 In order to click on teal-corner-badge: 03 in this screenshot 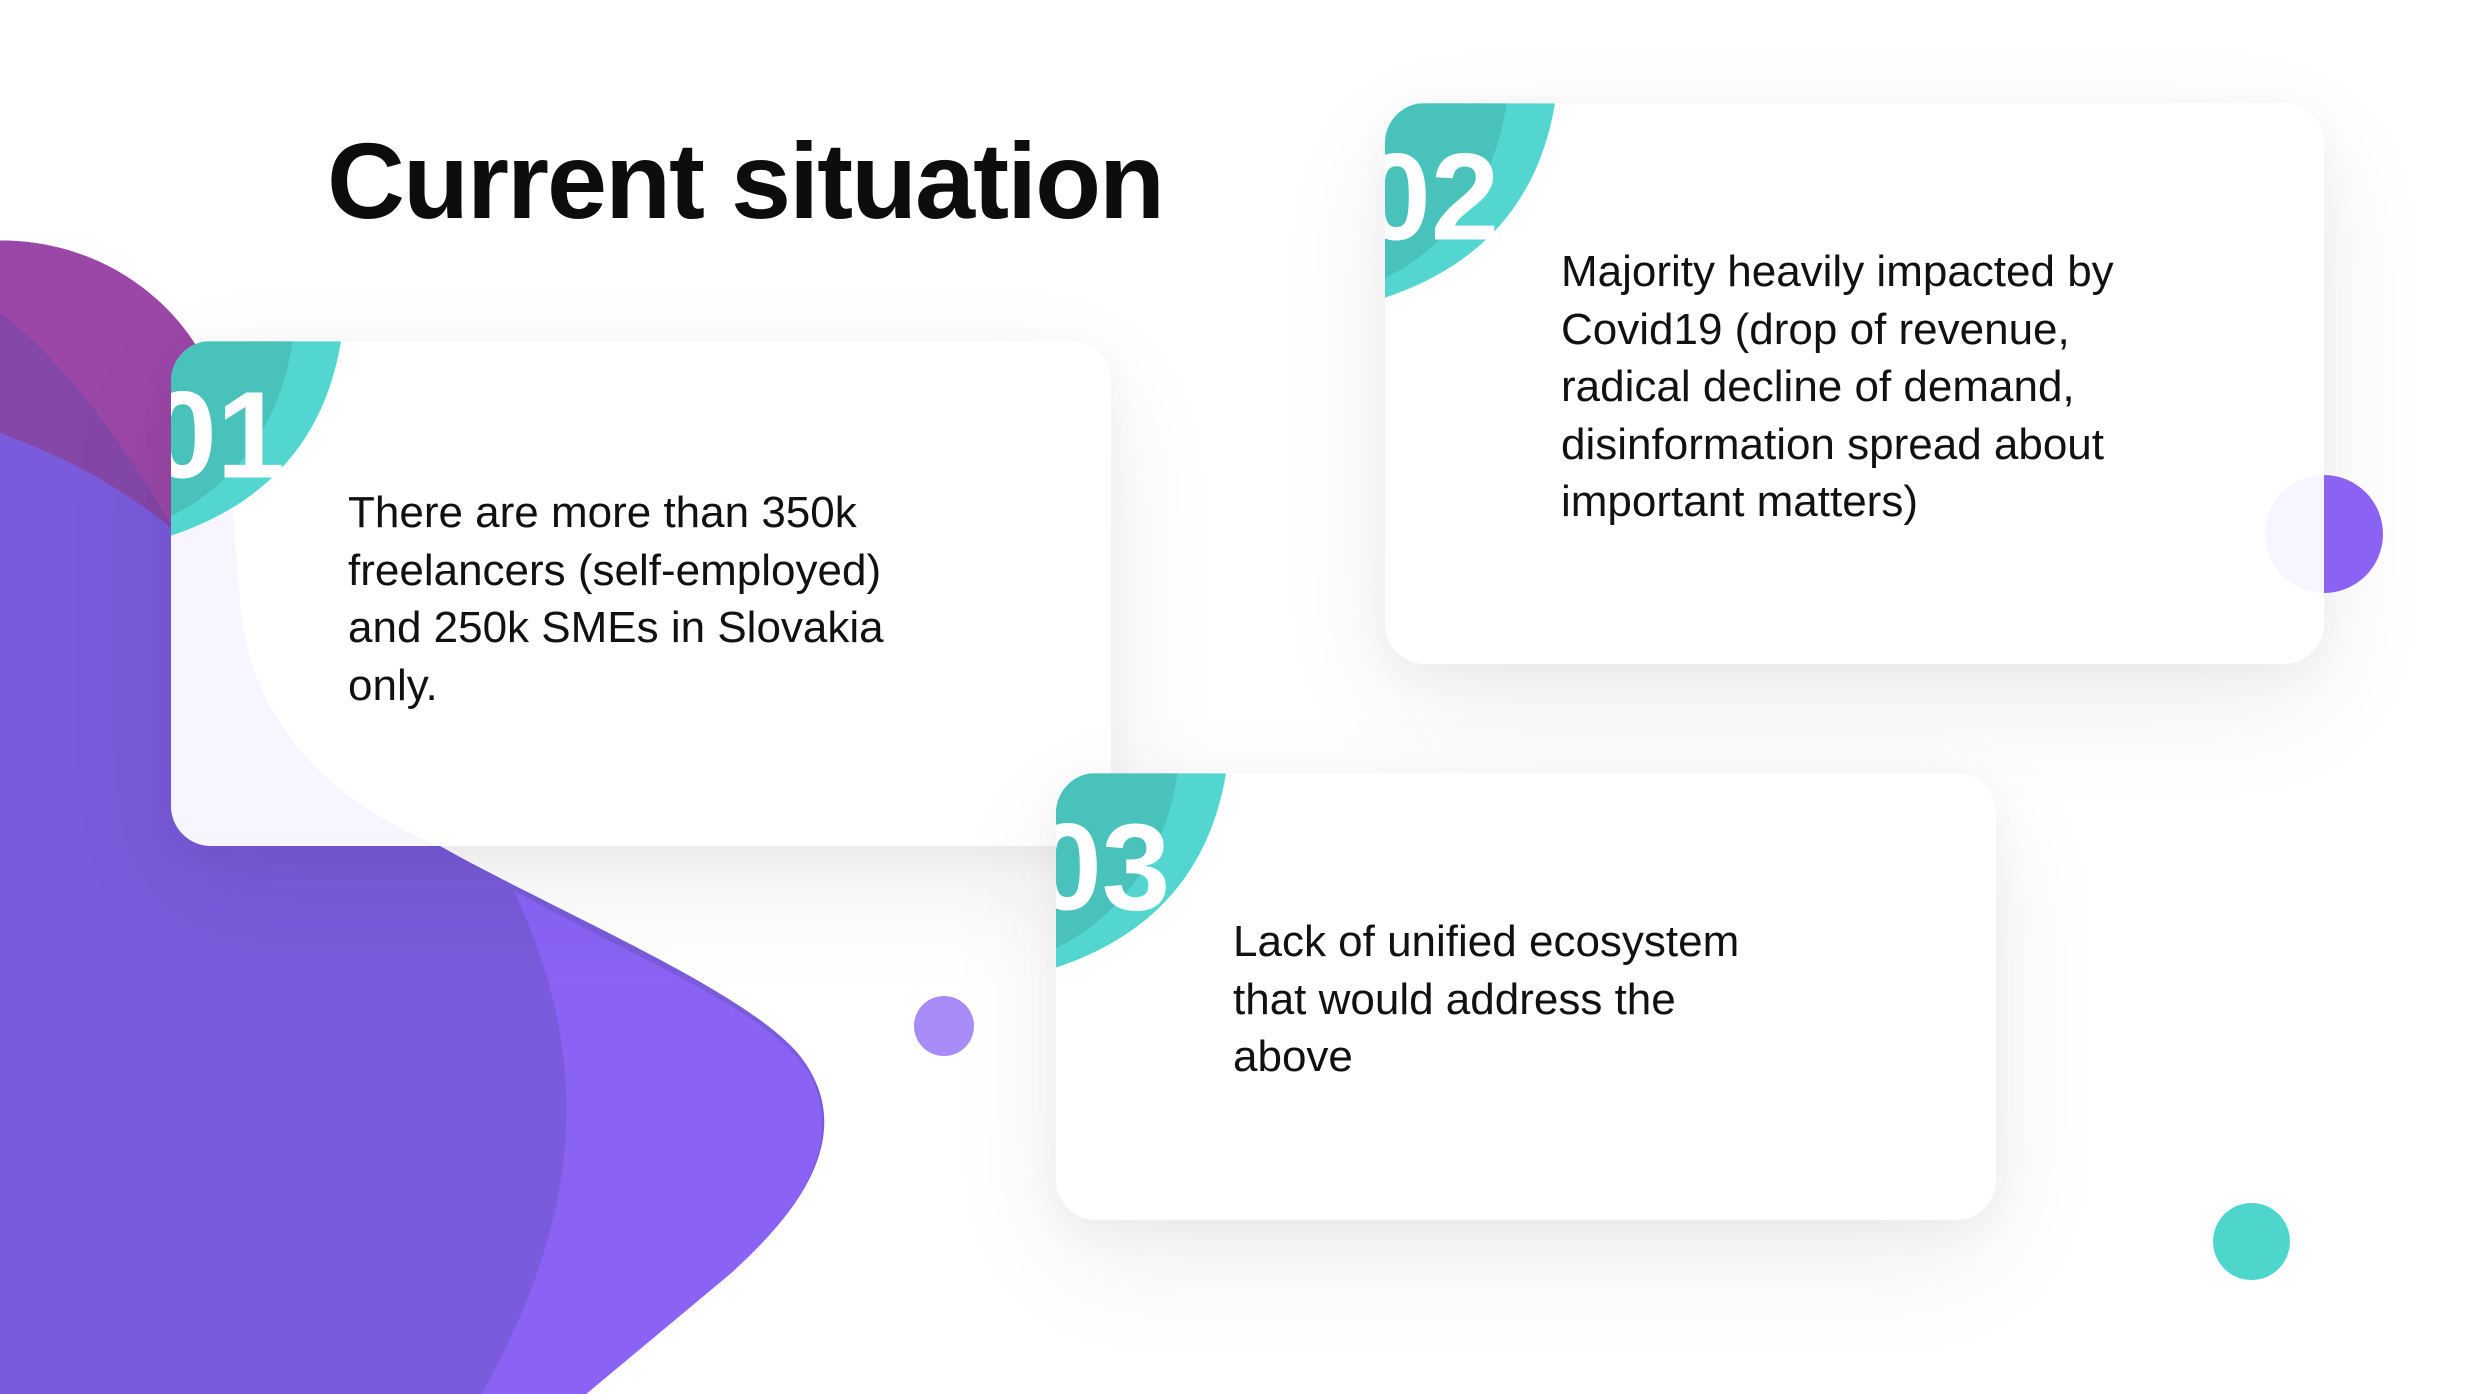, I will do `click(1141, 870)`.